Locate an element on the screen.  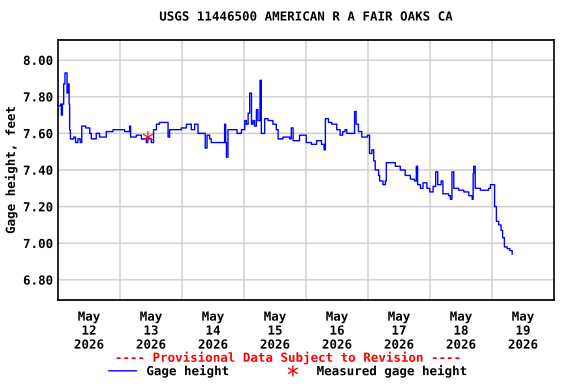
y-tick-label: 7.40 is located at coordinates (38, 170).